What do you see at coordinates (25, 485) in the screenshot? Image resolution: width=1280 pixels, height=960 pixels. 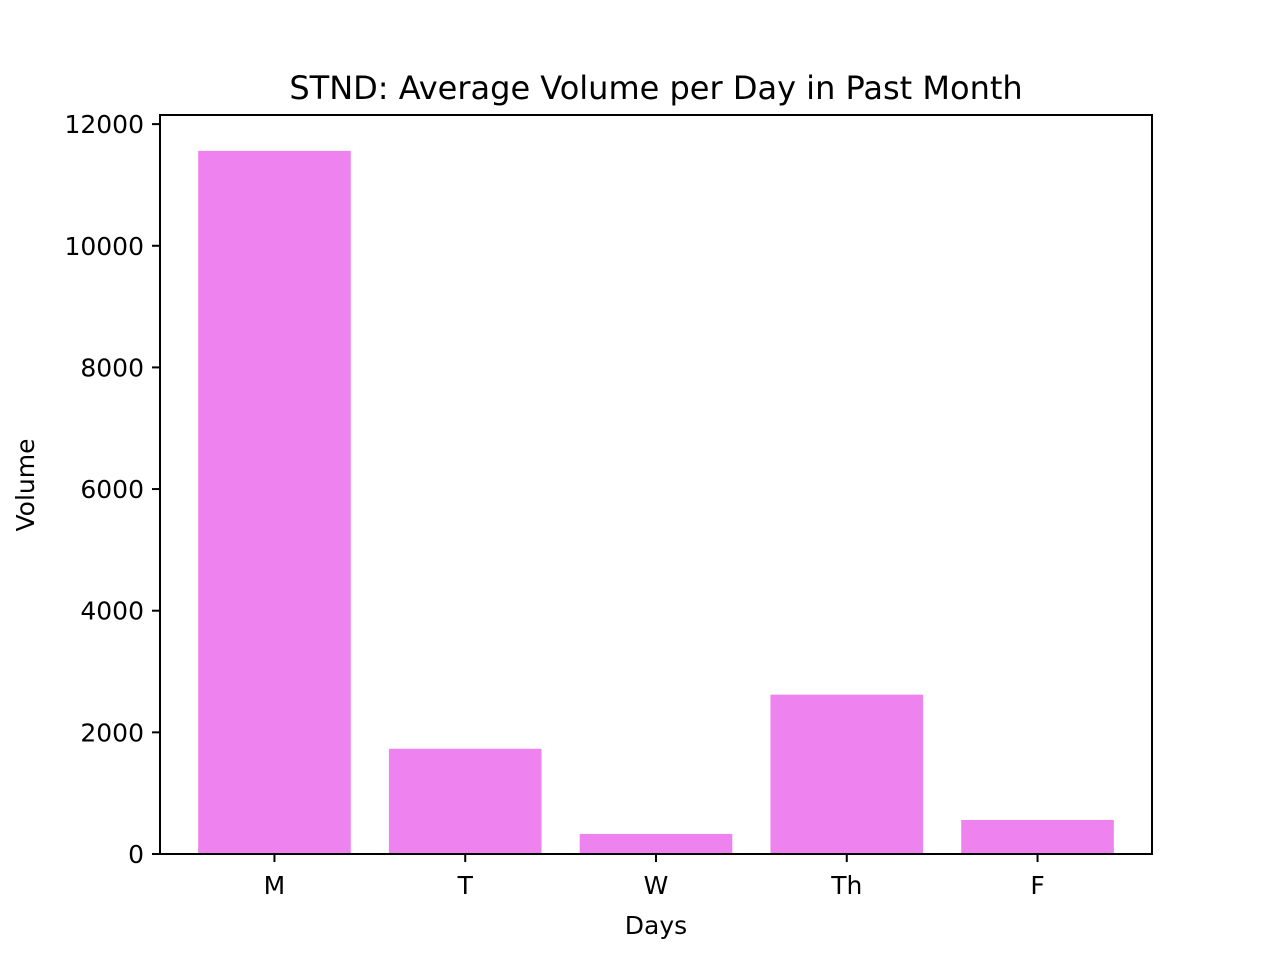 I see `y-axis-label: Volume` at bounding box center [25, 485].